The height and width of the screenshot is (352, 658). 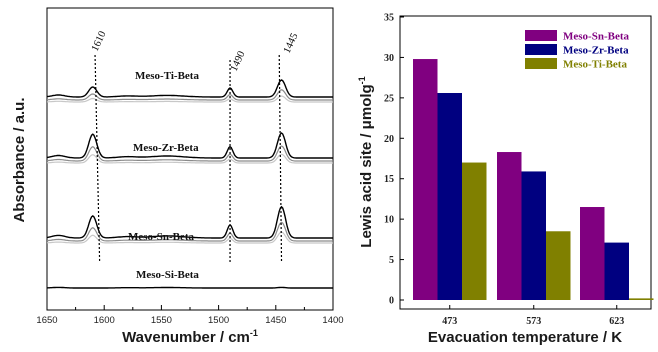 I want to click on spectra-y-axis-title: Absorbance / a.u., so click(x=19, y=159).